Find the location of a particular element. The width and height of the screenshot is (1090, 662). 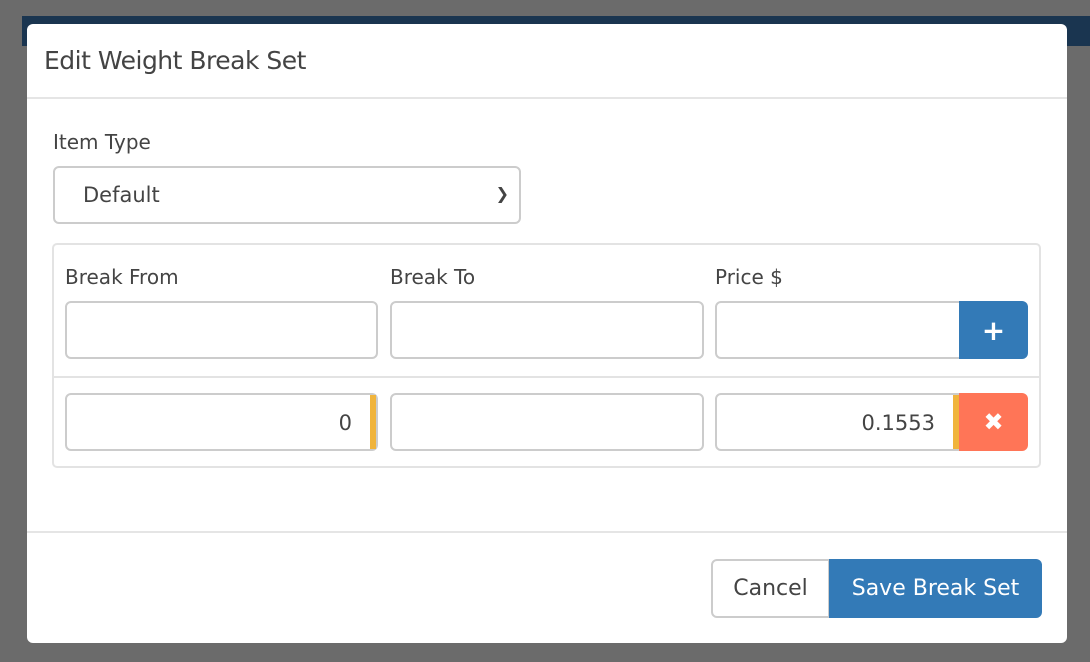

remove-break-button: ✖ is located at coordinates (993, 422).